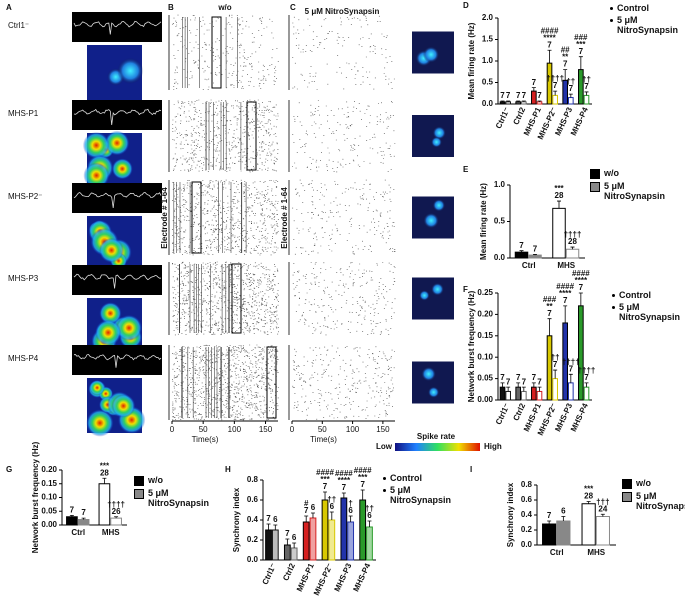  What do you see at coordinates (586, 79) in the screenshot?
I see `significance: ††` at bounding box center [586, 79].